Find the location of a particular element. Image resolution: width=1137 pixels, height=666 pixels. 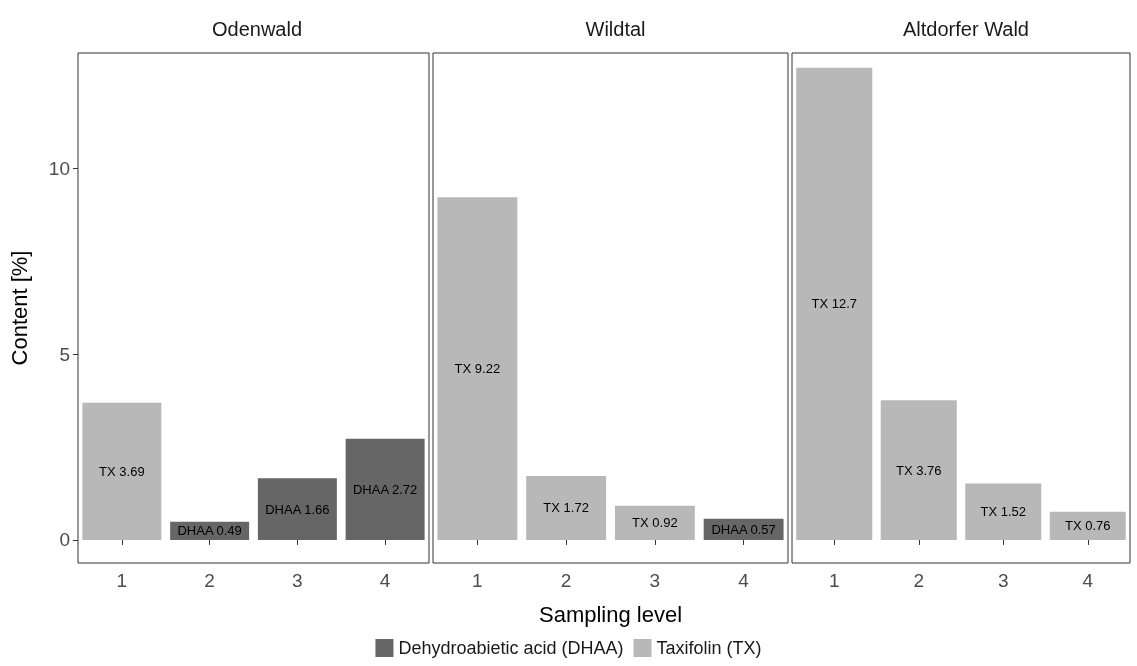

data-label: TX 0.92 is located at coordinates (655, 523).